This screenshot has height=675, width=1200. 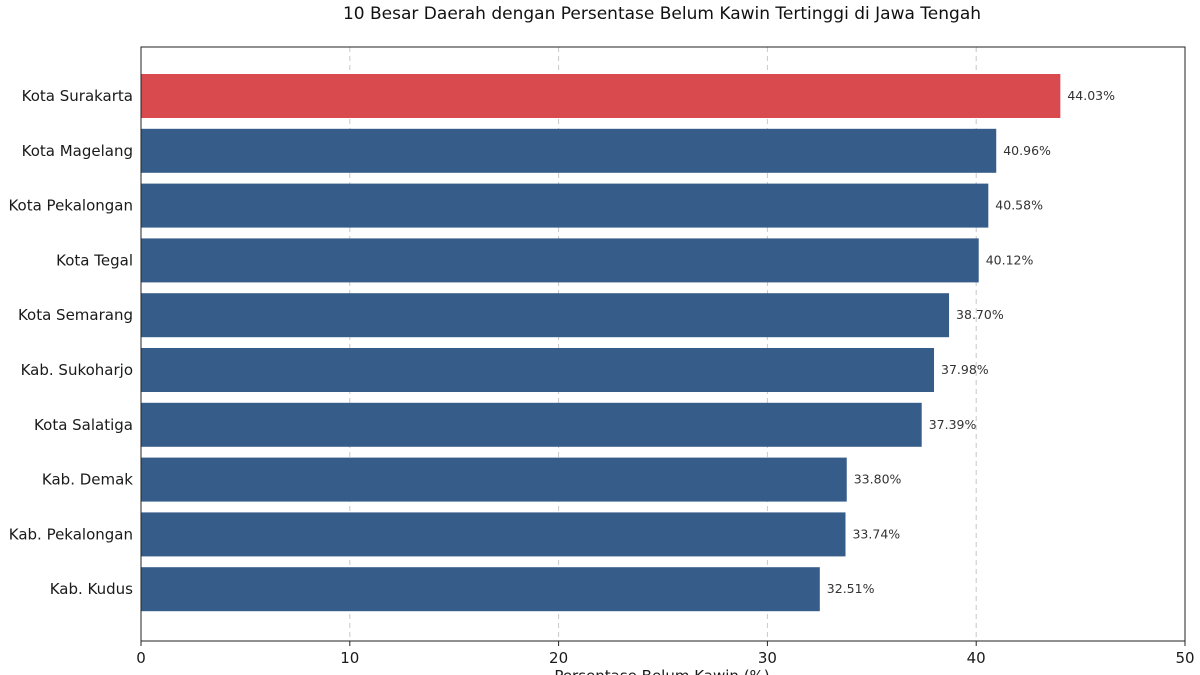 What do you see at coordinates (87, 480) in the screenshot?
I see `category-label: Kab. Demak` at bounding box center [87, 480].